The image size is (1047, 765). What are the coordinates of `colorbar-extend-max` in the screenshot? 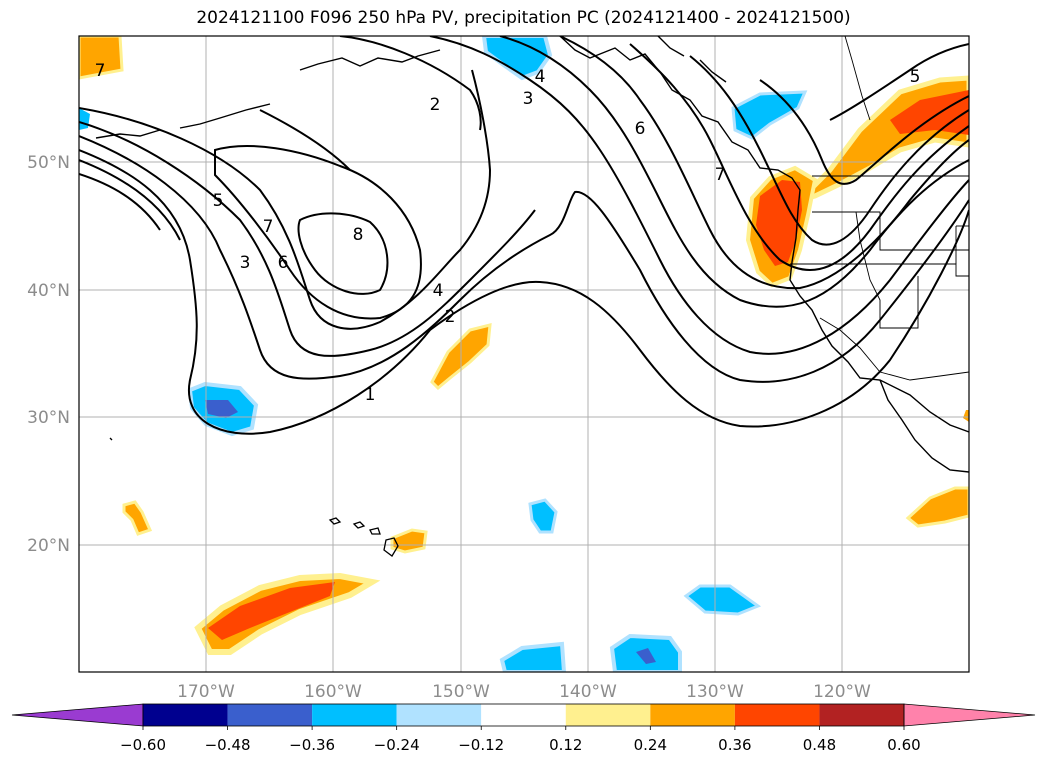 It's located at (969, 715).